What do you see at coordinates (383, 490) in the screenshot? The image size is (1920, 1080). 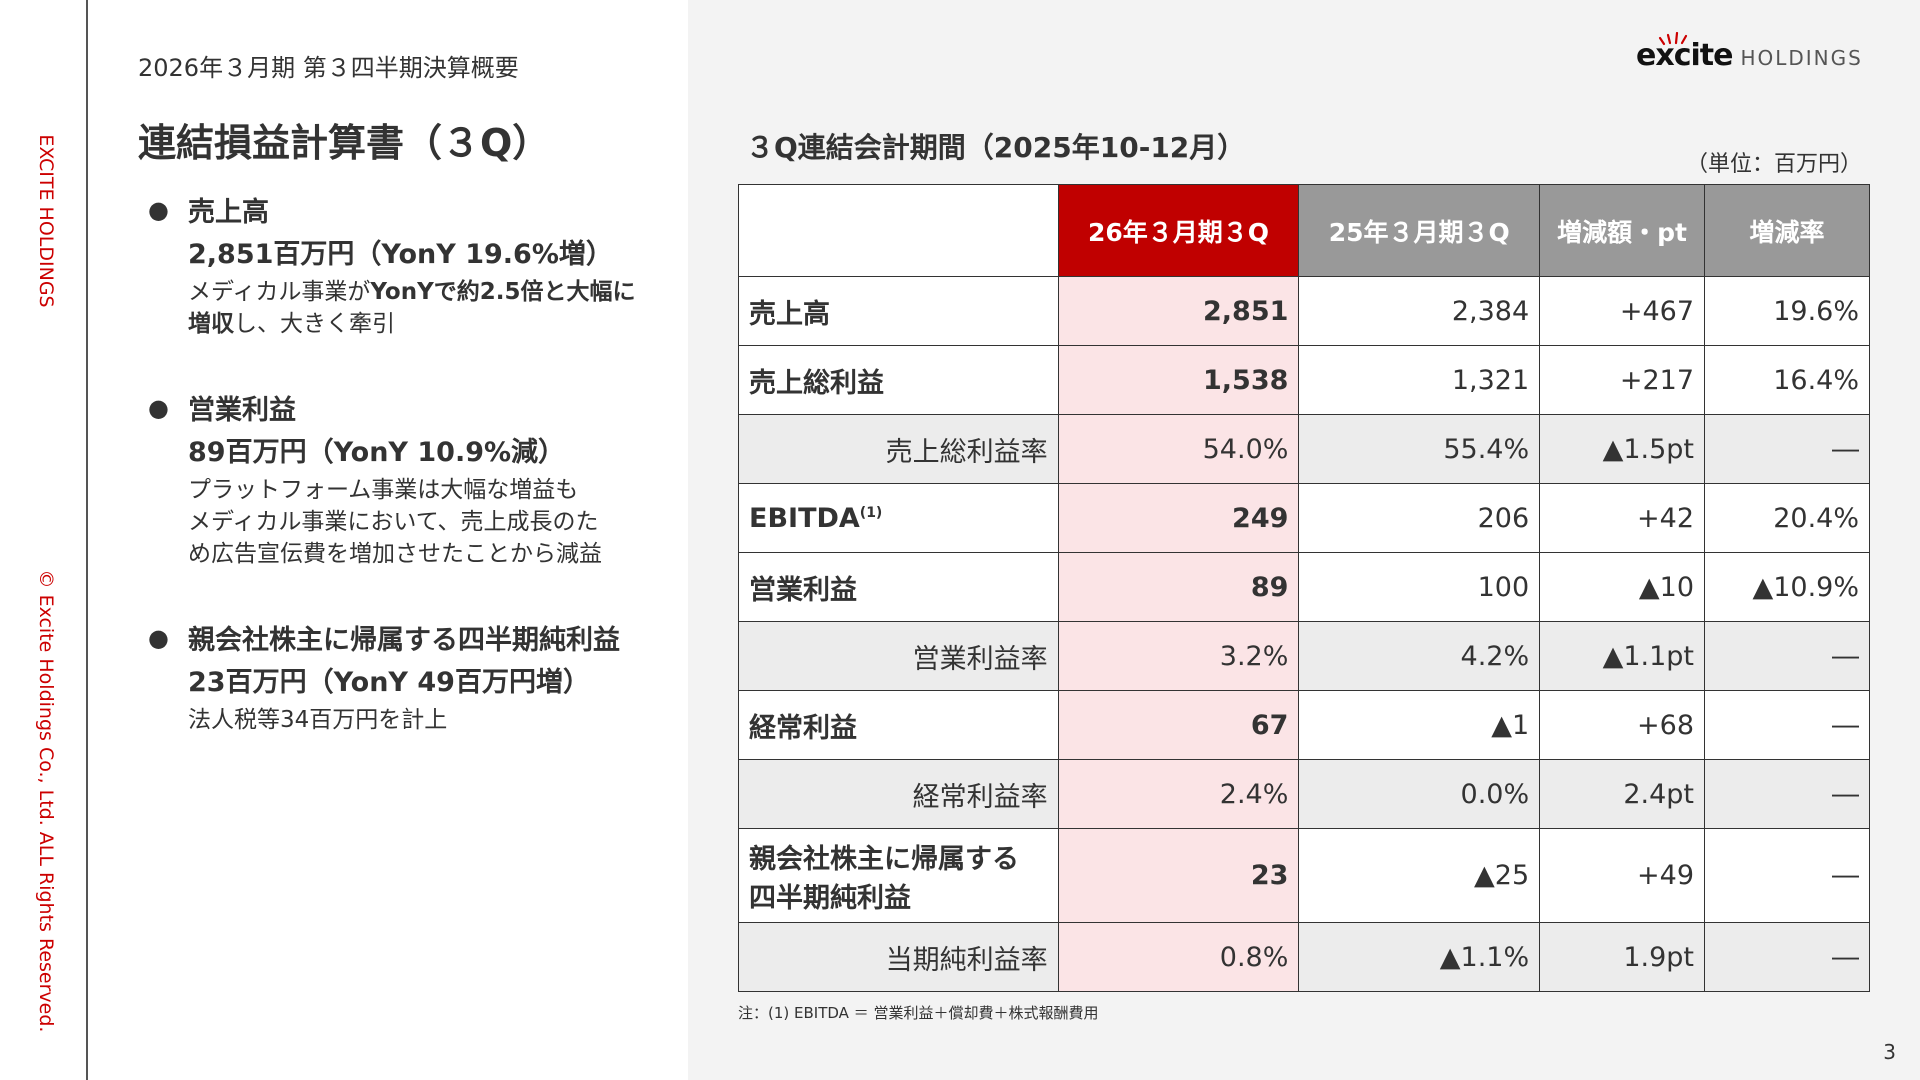 I see `bullet-detail: プラットフォーム事業は大幅な増益も` at bounding box center [383, 490].